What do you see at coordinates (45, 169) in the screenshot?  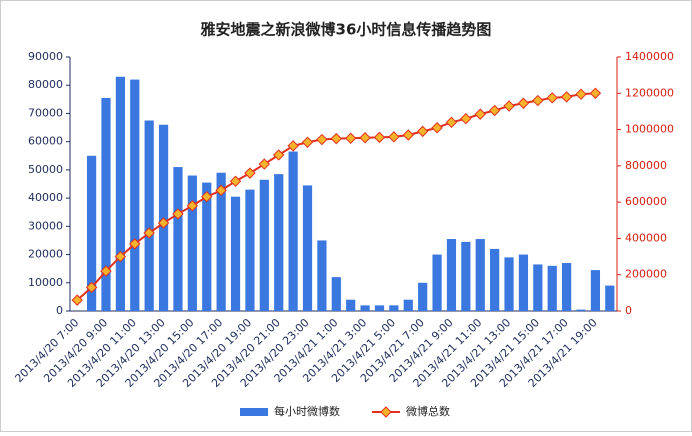 I see `y-tick-label: 50000` at bounding box center [45, 169].